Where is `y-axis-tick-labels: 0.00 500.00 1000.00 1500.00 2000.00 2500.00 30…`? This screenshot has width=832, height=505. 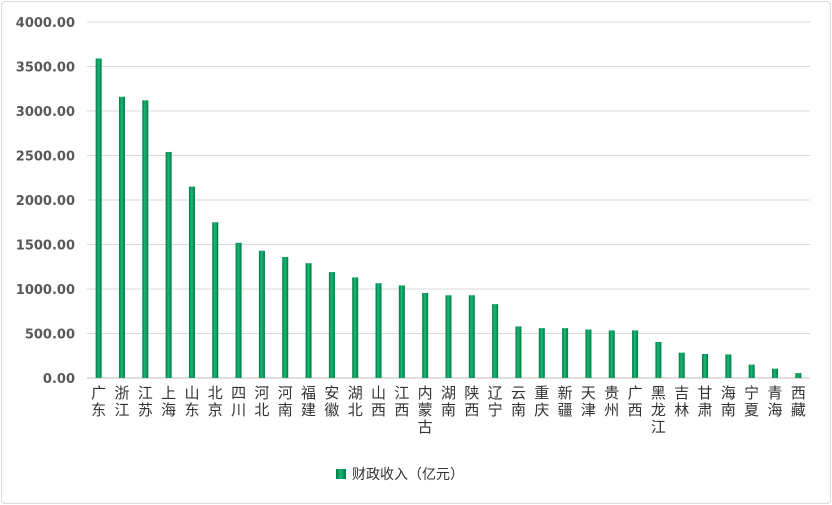
y-axis-tick-labels: 0.00 500.00 1000.00 1500.00 2000.00 2500.00 30… is located at coordinates (45, 201).